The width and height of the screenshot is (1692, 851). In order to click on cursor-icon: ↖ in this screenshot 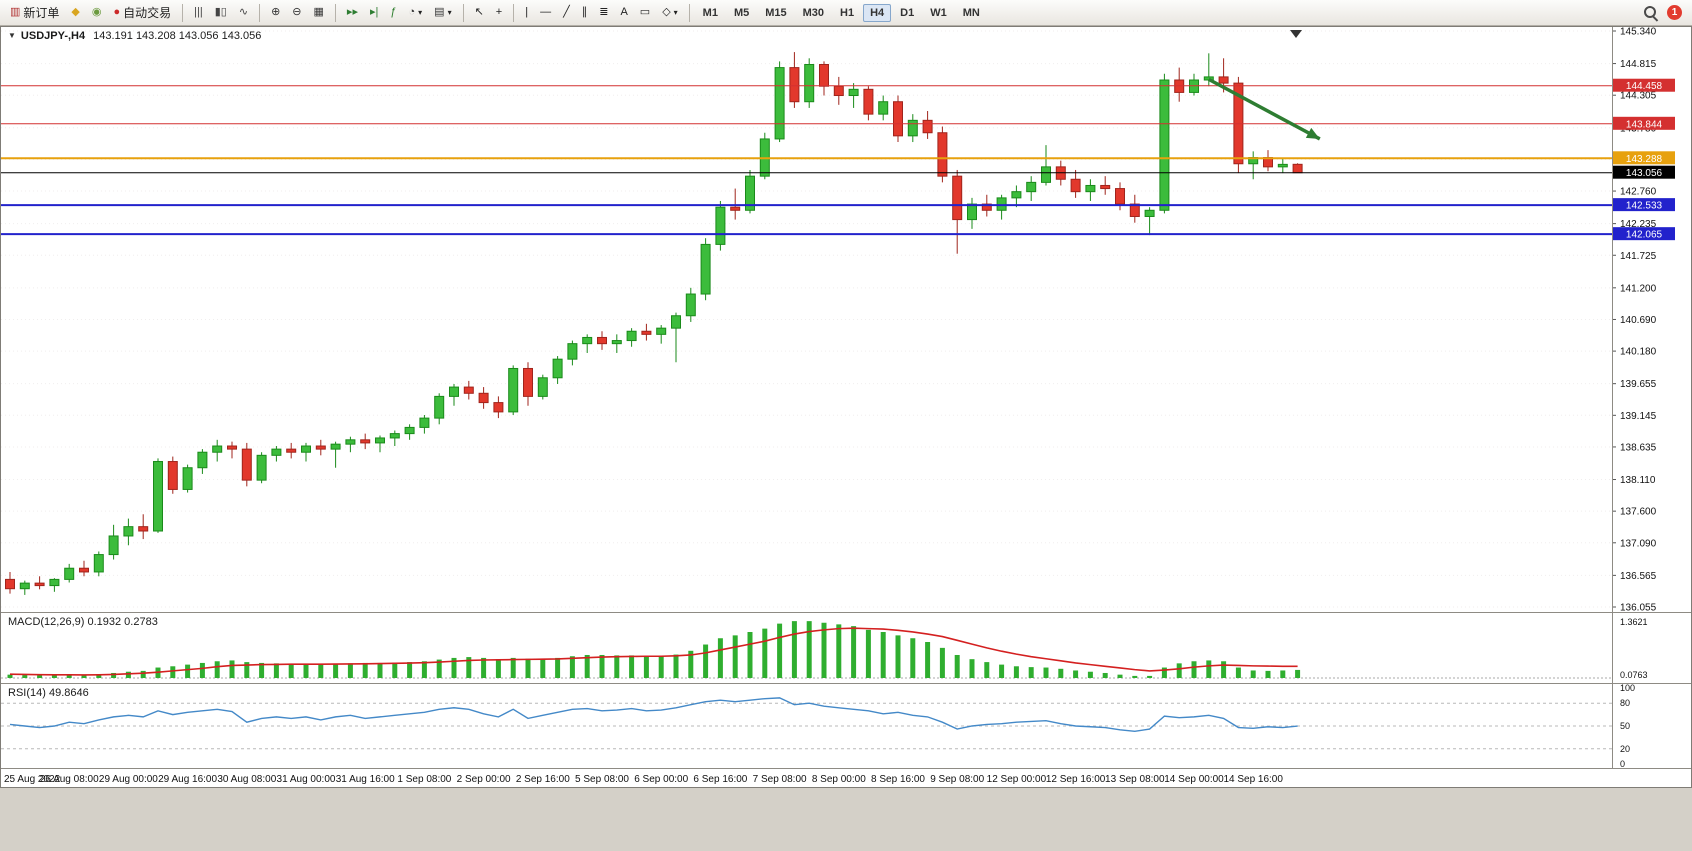, I will do `click(479, 12)`.